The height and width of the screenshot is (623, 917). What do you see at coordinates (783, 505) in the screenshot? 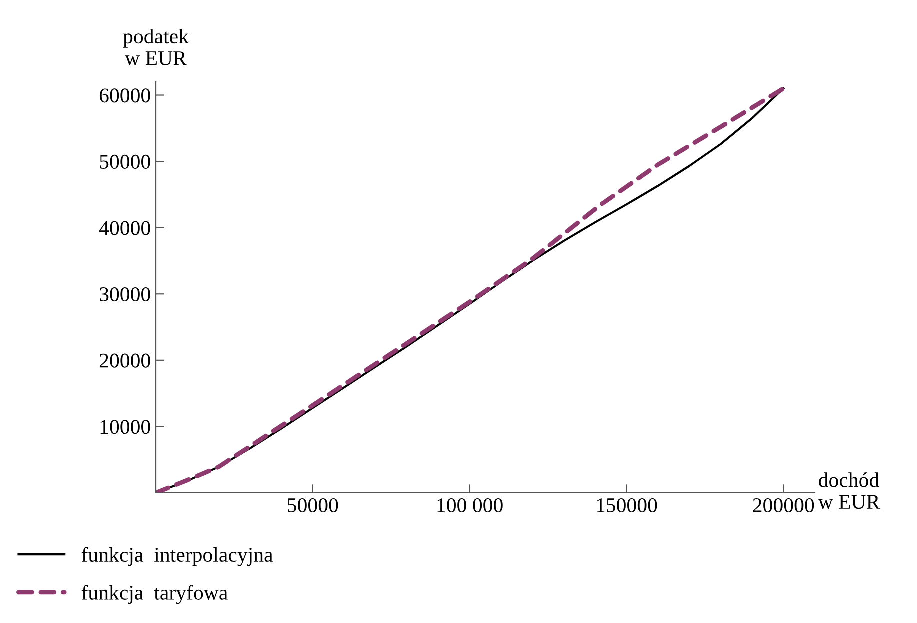
I see `x-tick-label: 200000` at bounding box center [783, 505].